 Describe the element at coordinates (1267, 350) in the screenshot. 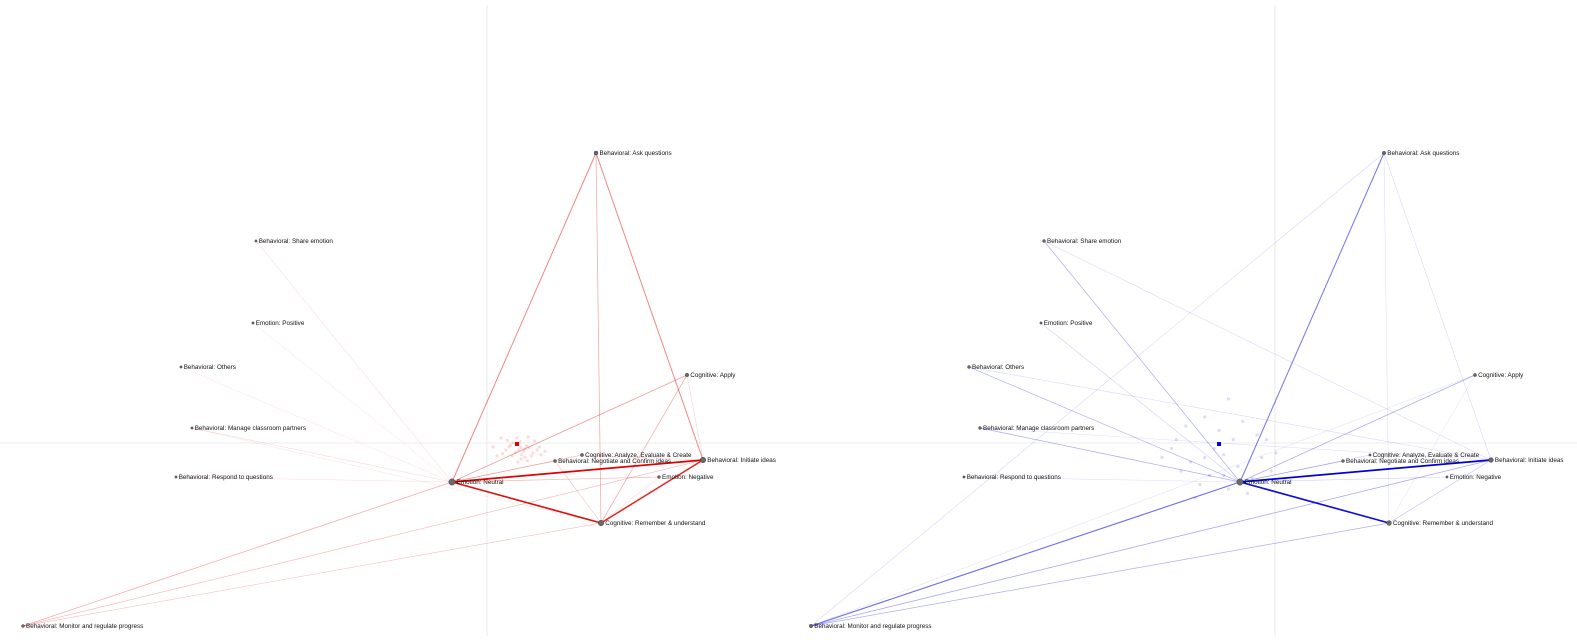

I see `right-edge-share-initiate` at that location.